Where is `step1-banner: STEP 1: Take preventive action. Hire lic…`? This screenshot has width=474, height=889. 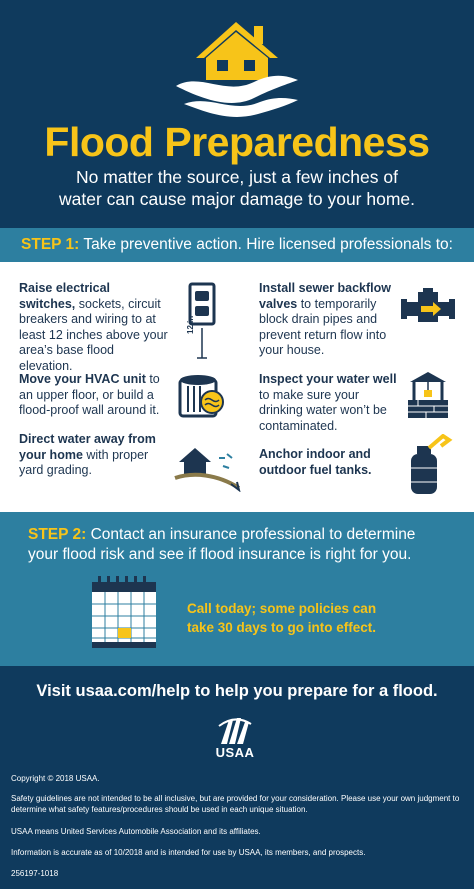 step1-banner: STEP 1: Take preventive action. Hire lic… is located at coordinates (237, 245).